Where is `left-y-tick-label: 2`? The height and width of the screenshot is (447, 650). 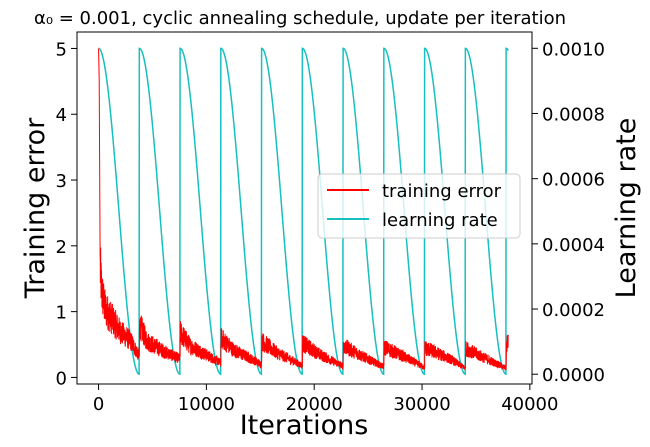 left-y-tick-label: 2 is located at coordinates (61, 247).